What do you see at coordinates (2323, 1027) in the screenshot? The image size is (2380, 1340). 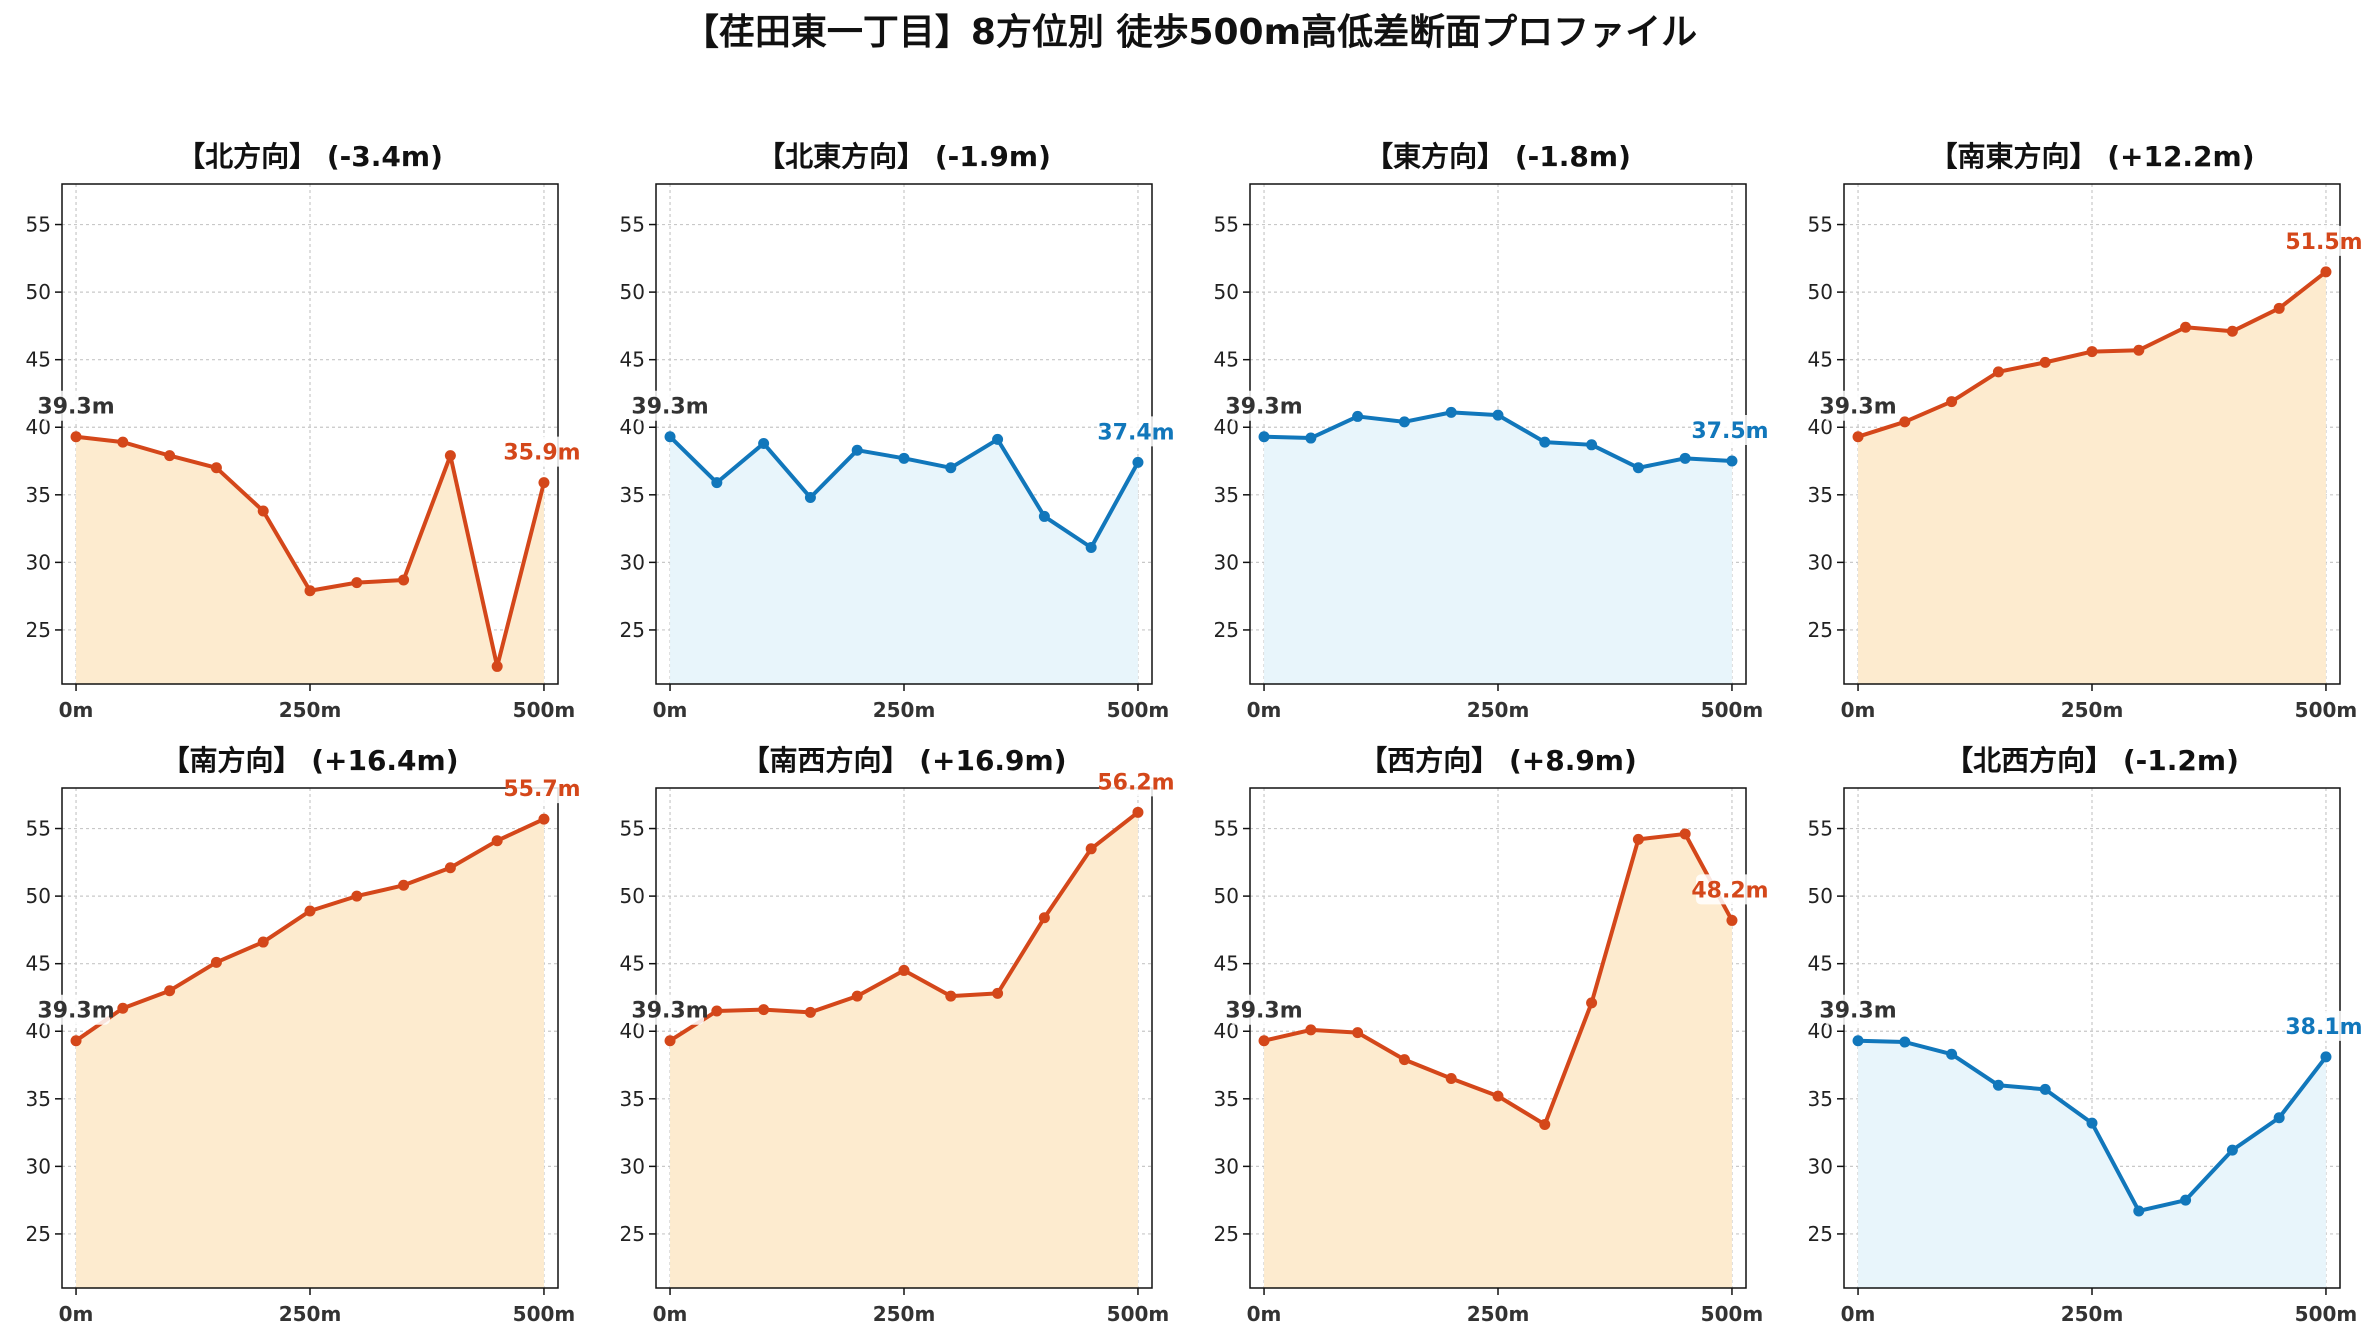 I see `end-value-label: 38.1m` at bounding box center [2323, 1027].